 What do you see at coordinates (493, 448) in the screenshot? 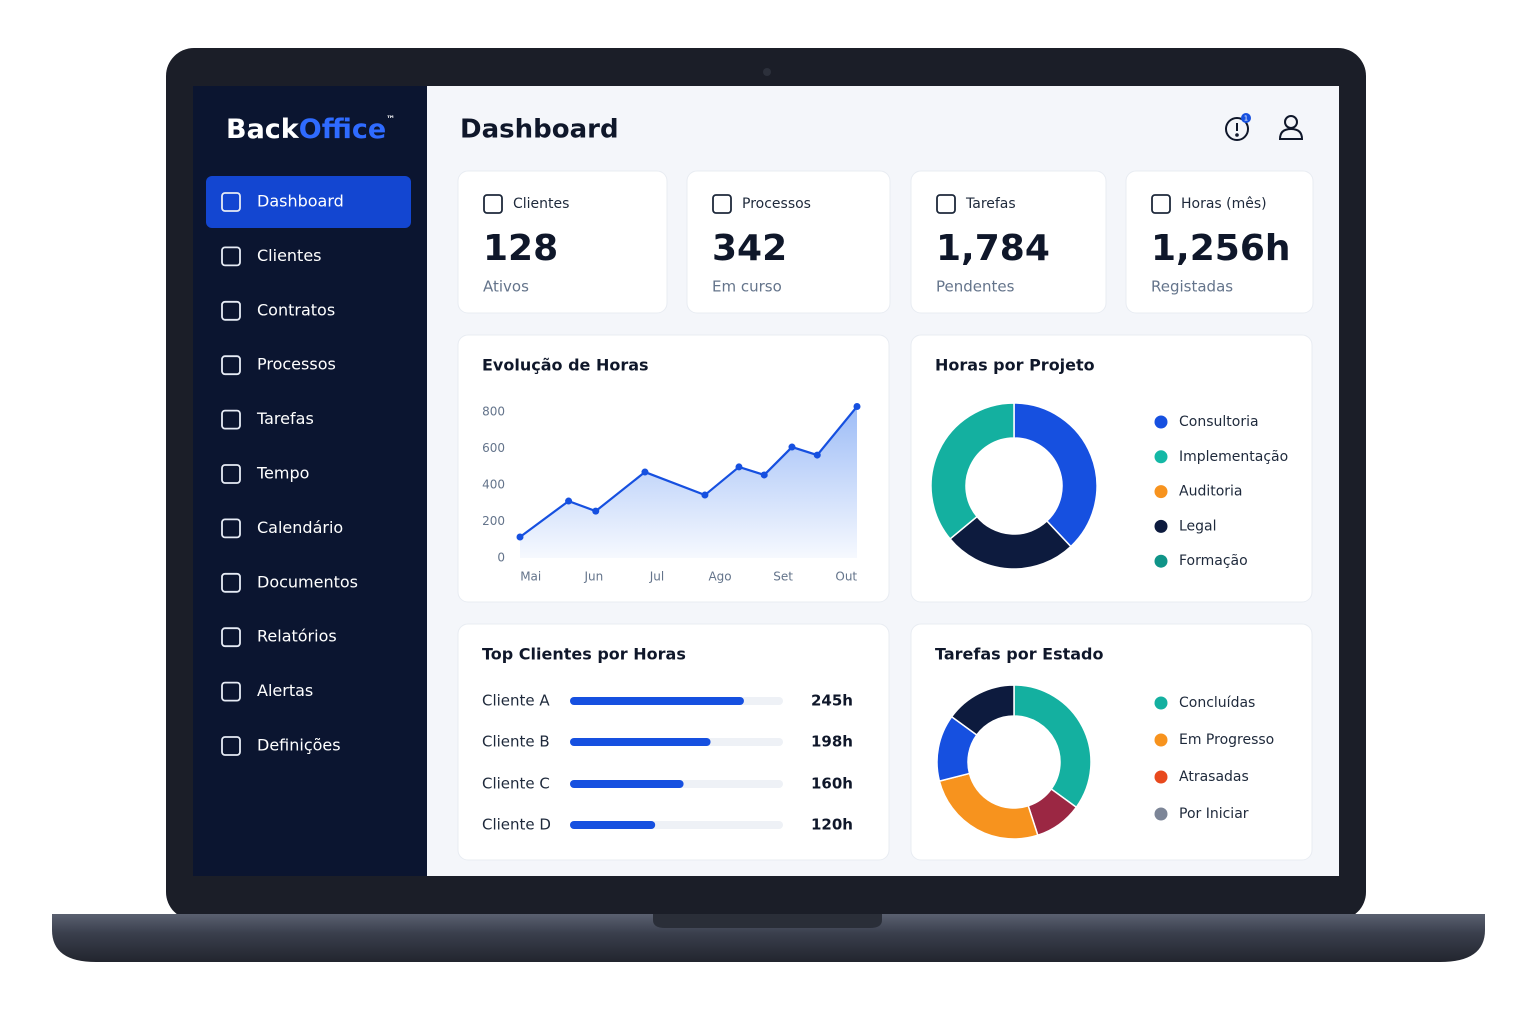
I see `y-tick-label: 600` at bounding box center [493, 448].